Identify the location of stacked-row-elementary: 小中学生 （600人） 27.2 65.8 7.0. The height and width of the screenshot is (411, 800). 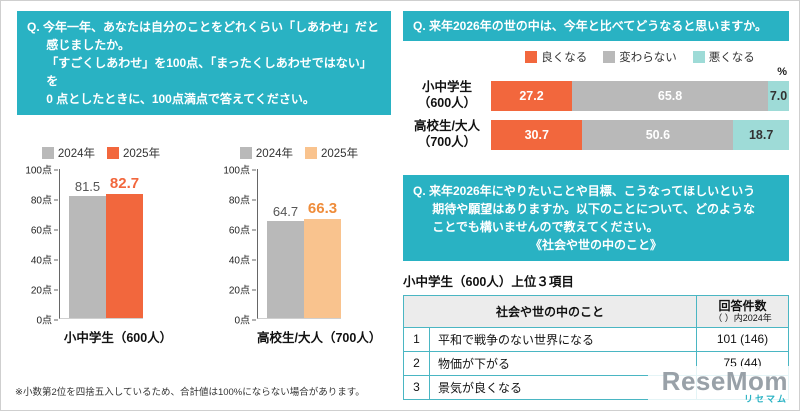
(596, 95).